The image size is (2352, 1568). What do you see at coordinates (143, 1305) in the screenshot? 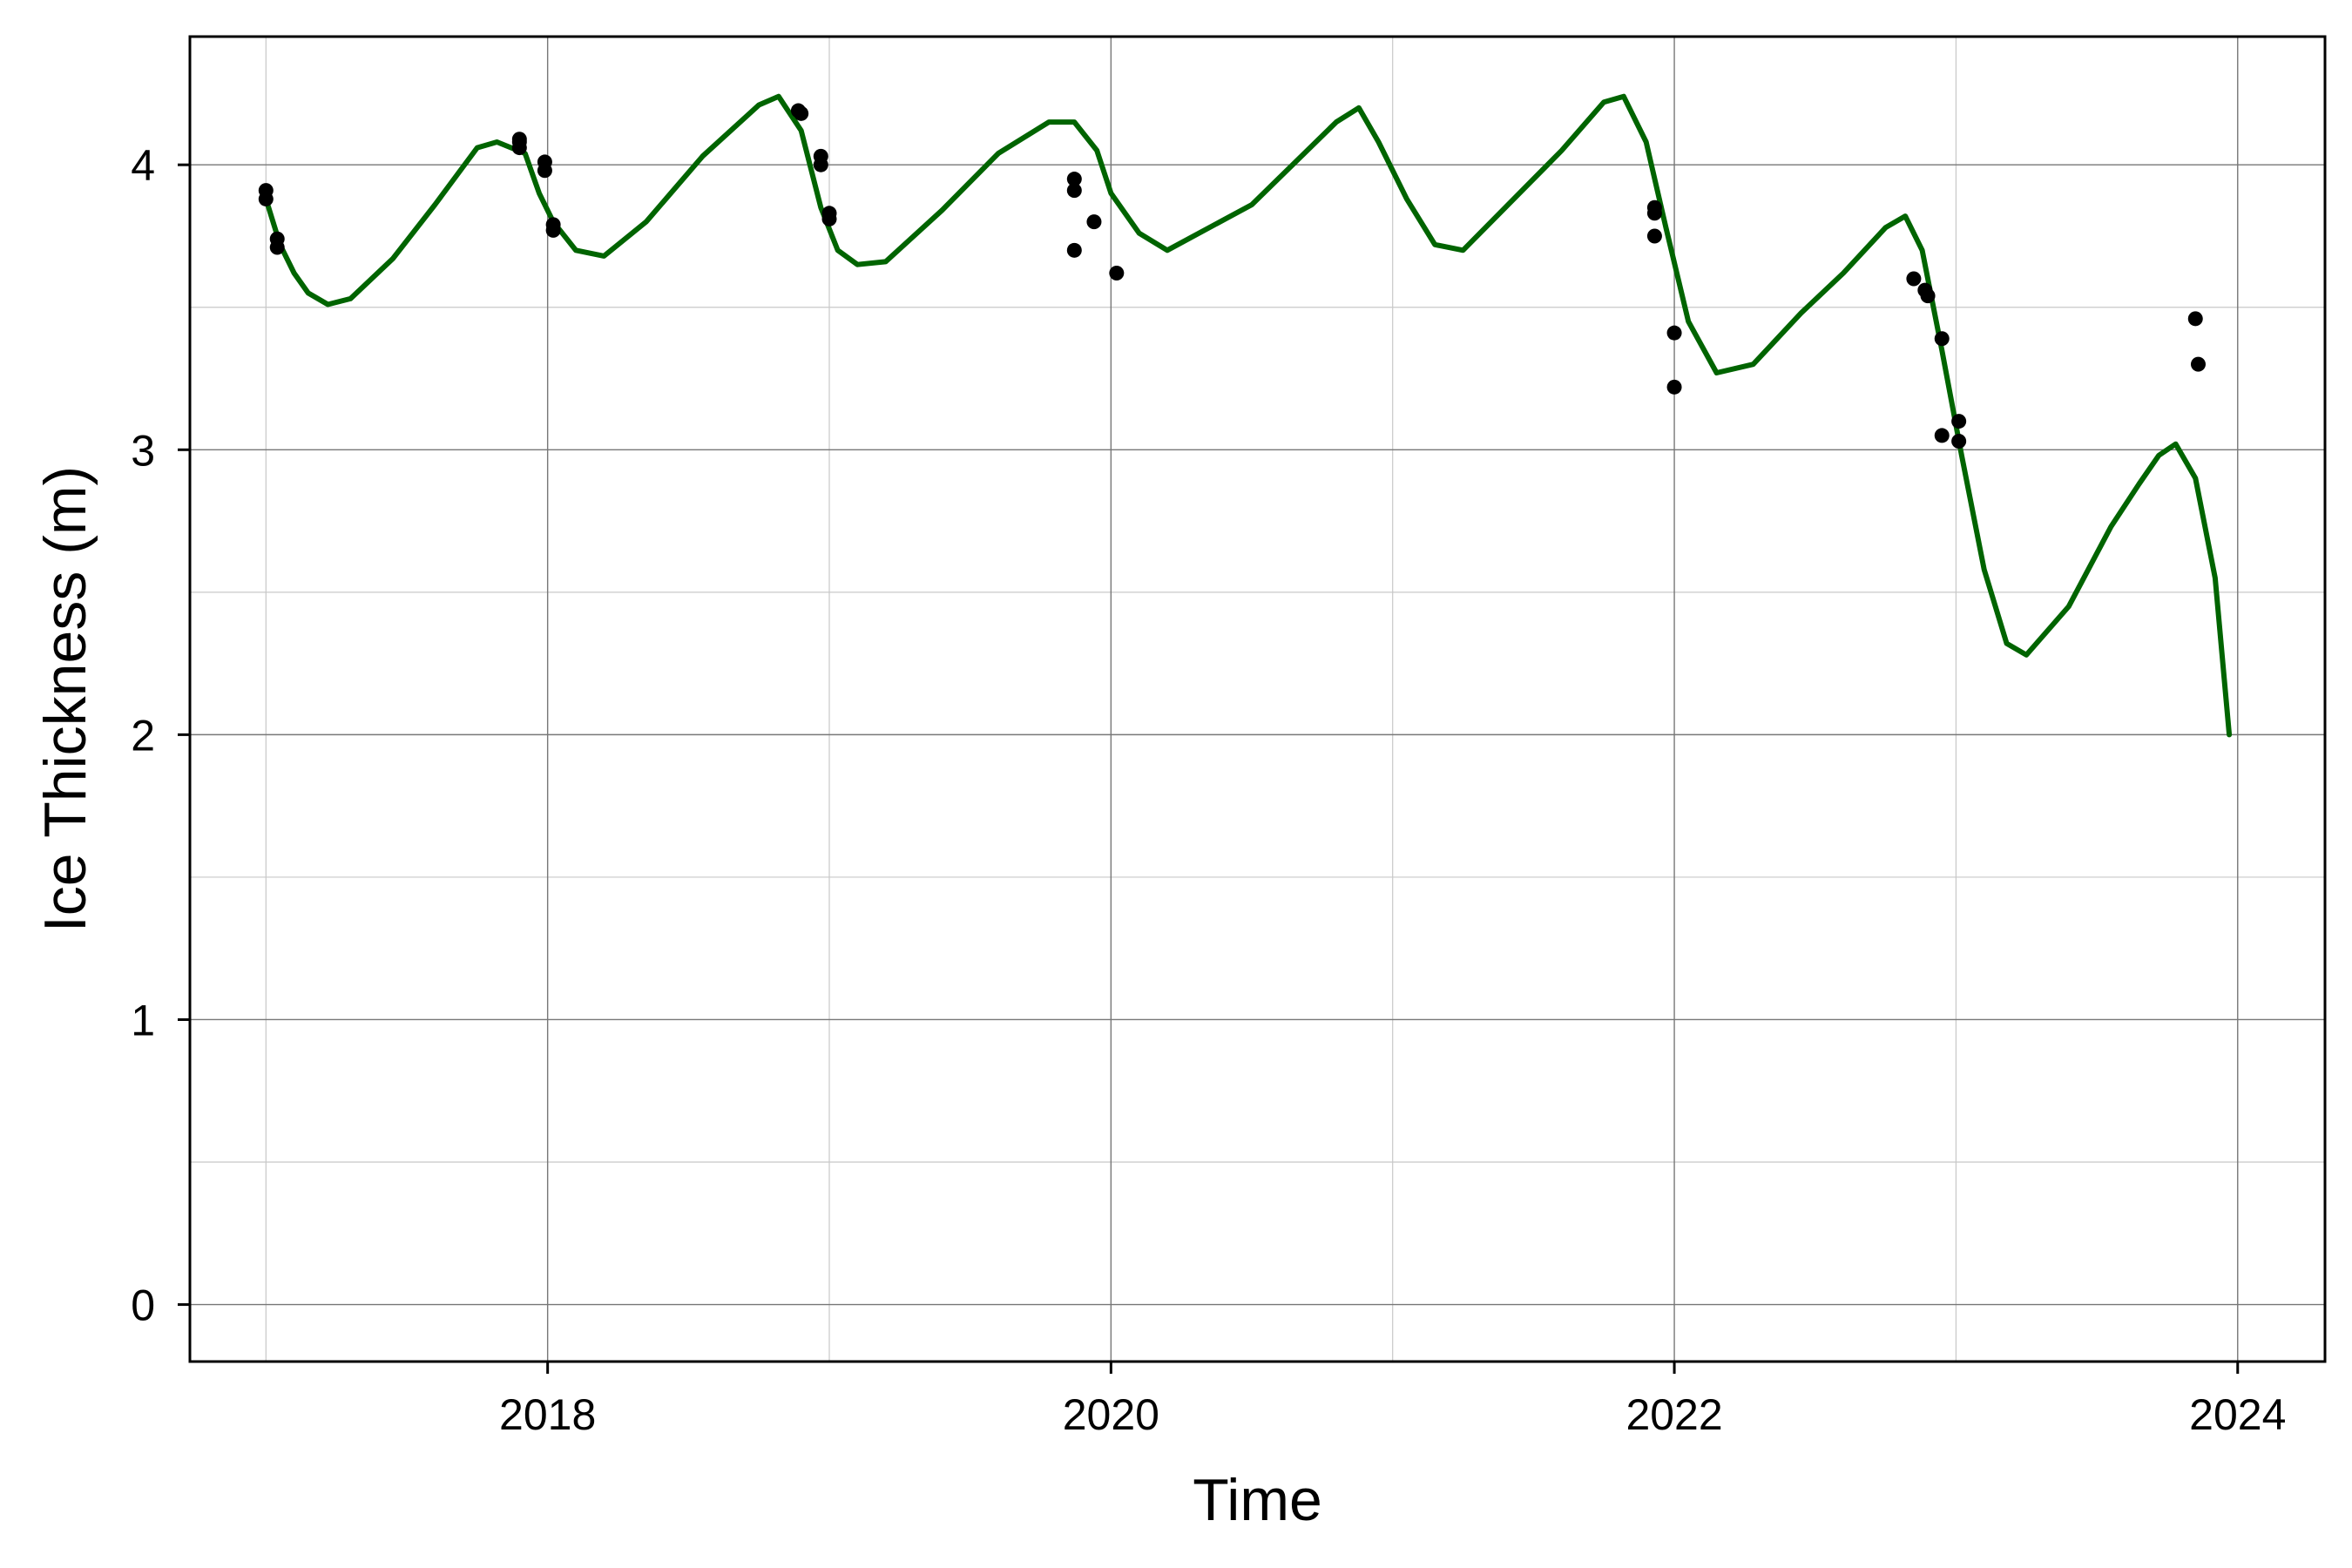
I see `y-tick-label: 0` at bounding box center [143, 1305].